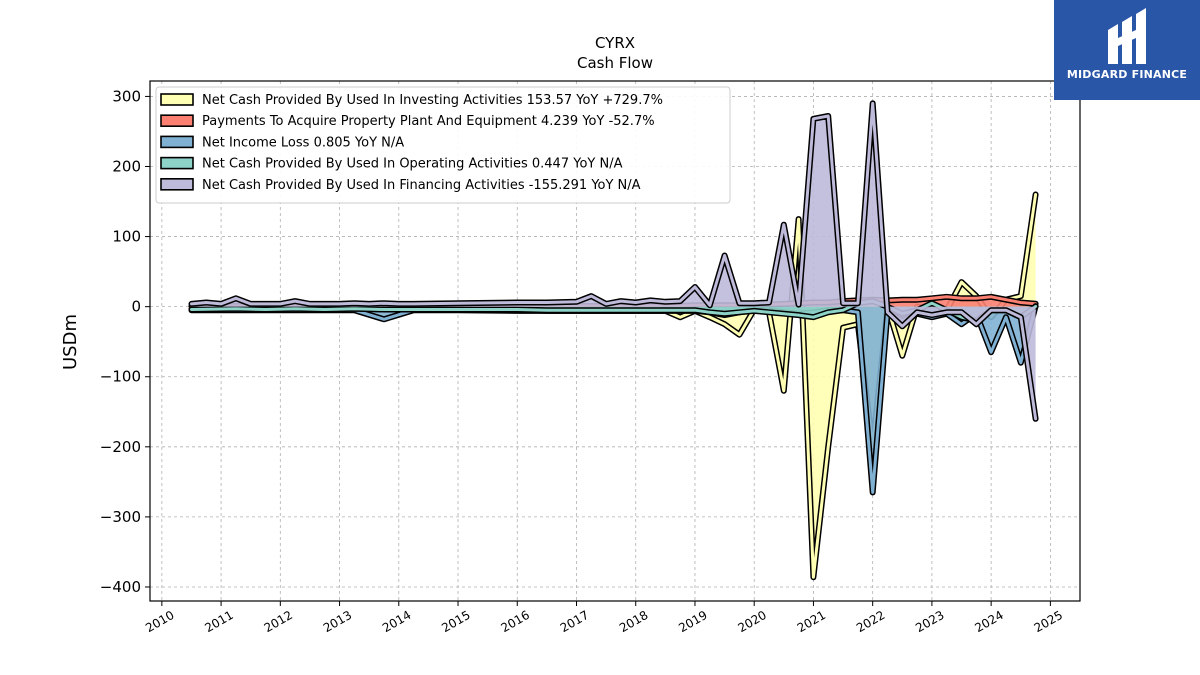  Describe the element at coordinates (615, 63) in the screenshot. I see `chart-subtitle: Cash Flow` at that location.